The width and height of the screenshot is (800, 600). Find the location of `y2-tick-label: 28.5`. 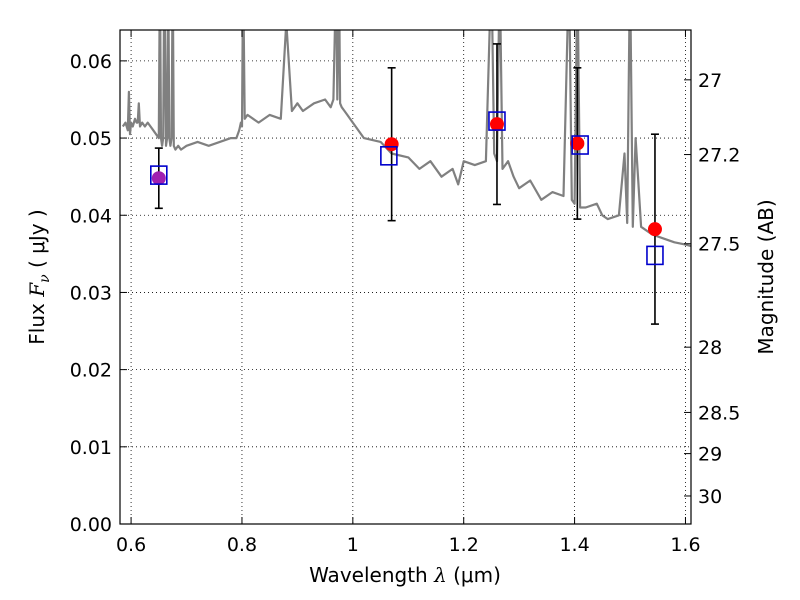

y2-tick-label: 28.5 is located at coordinates (719, 413).